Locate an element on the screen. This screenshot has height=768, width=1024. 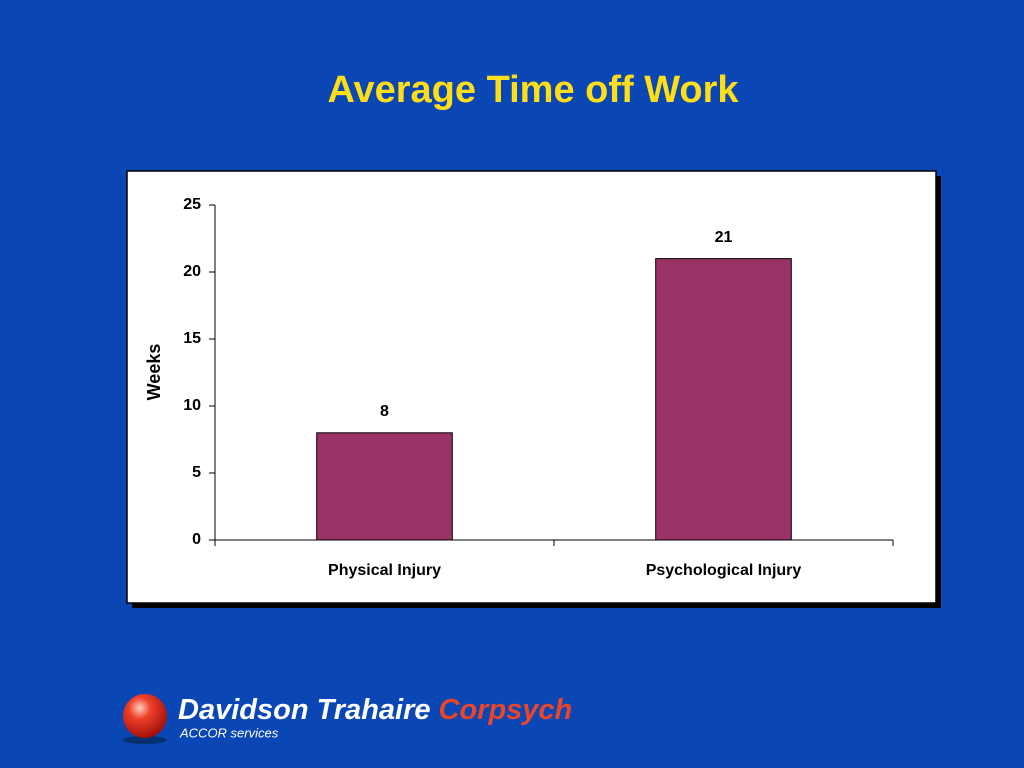
value-label: 8 is located at coordinates (384, 411).